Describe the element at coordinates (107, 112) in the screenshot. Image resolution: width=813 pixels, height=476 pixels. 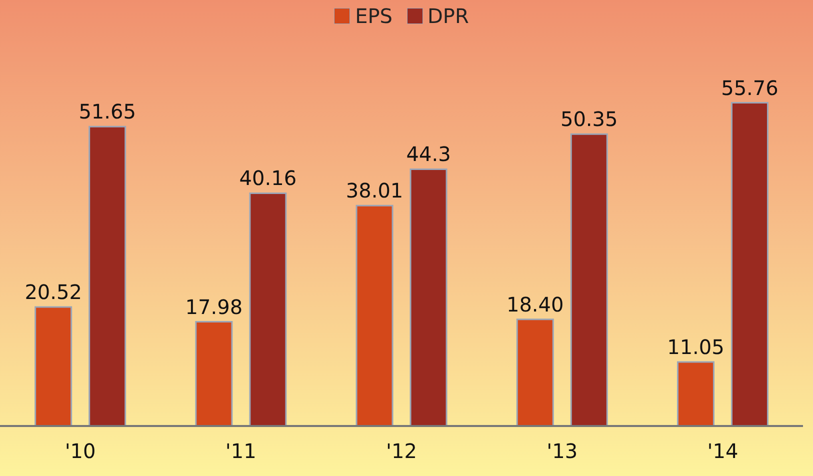
I see `data-label: 51.65` at that location.